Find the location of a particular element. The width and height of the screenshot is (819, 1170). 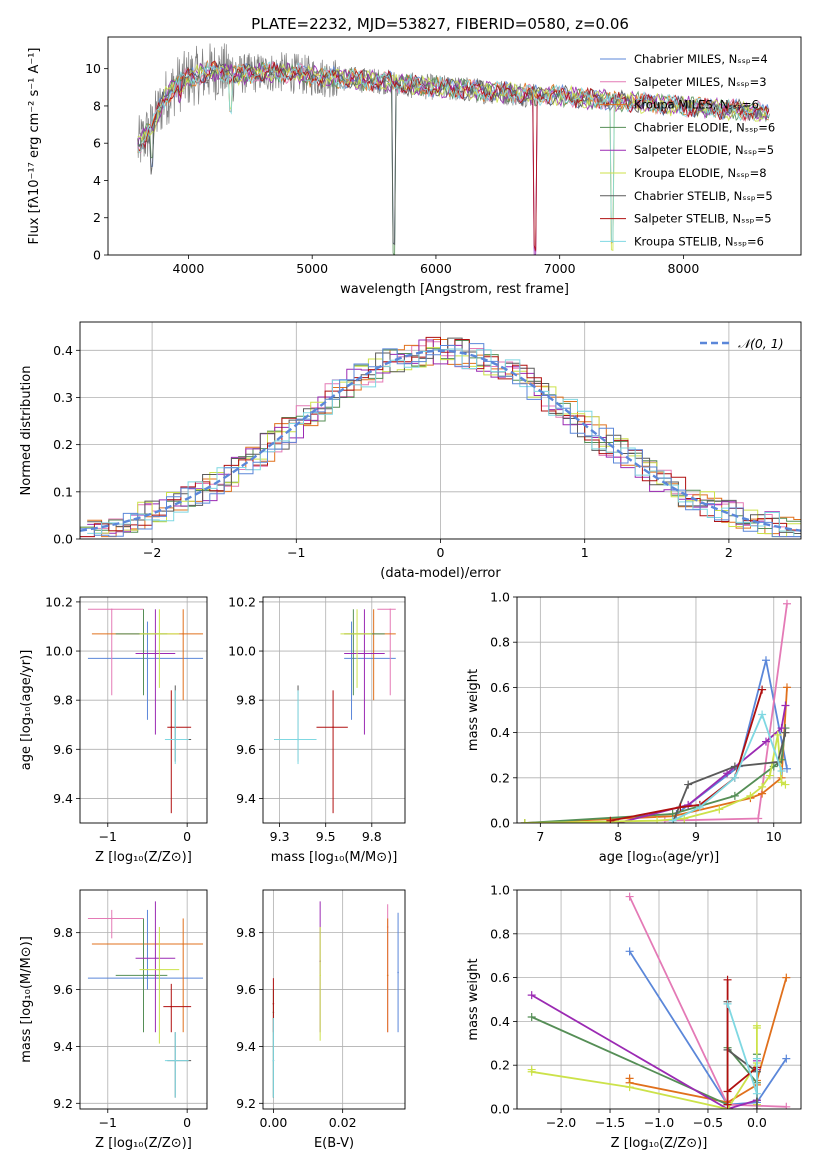

x-axis-label: (data-model)/error is located at coordinates (440, 573).